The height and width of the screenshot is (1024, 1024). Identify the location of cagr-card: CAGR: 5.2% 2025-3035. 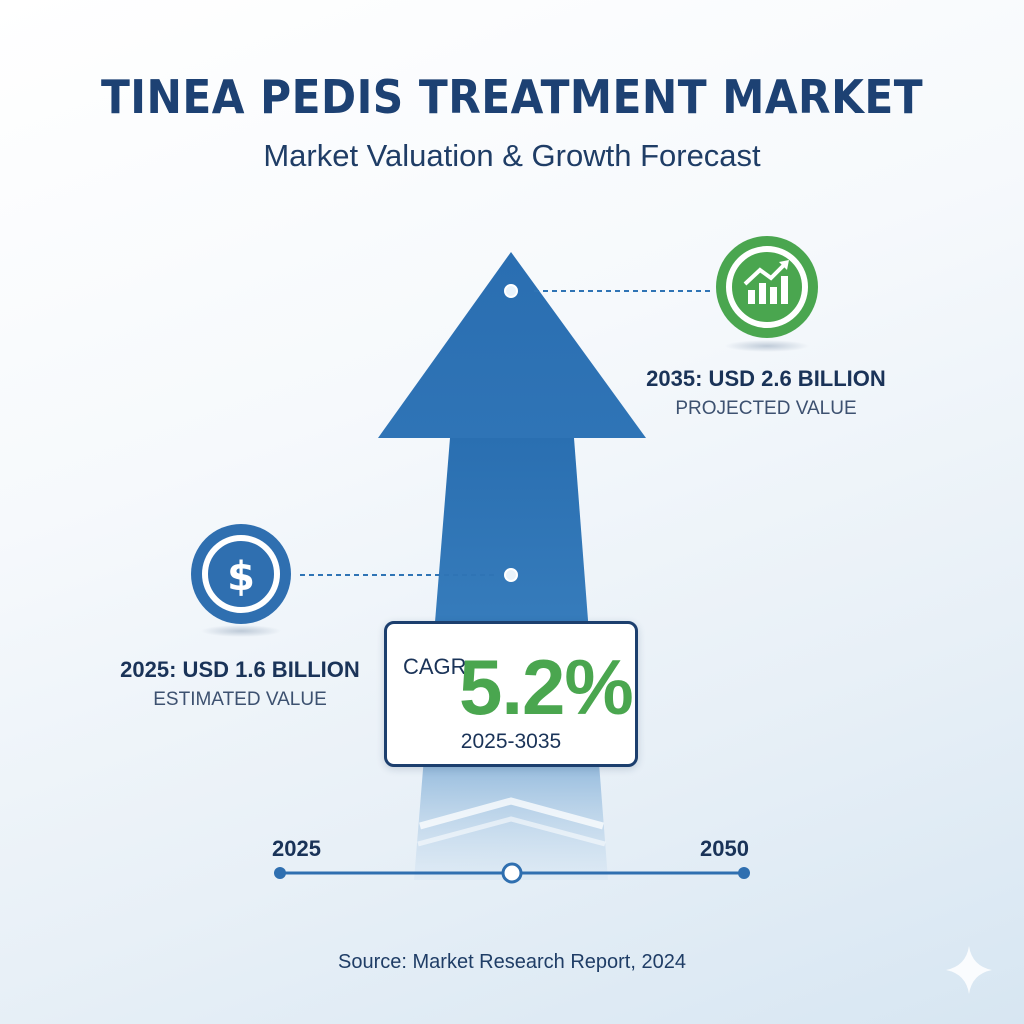
(511, 694).